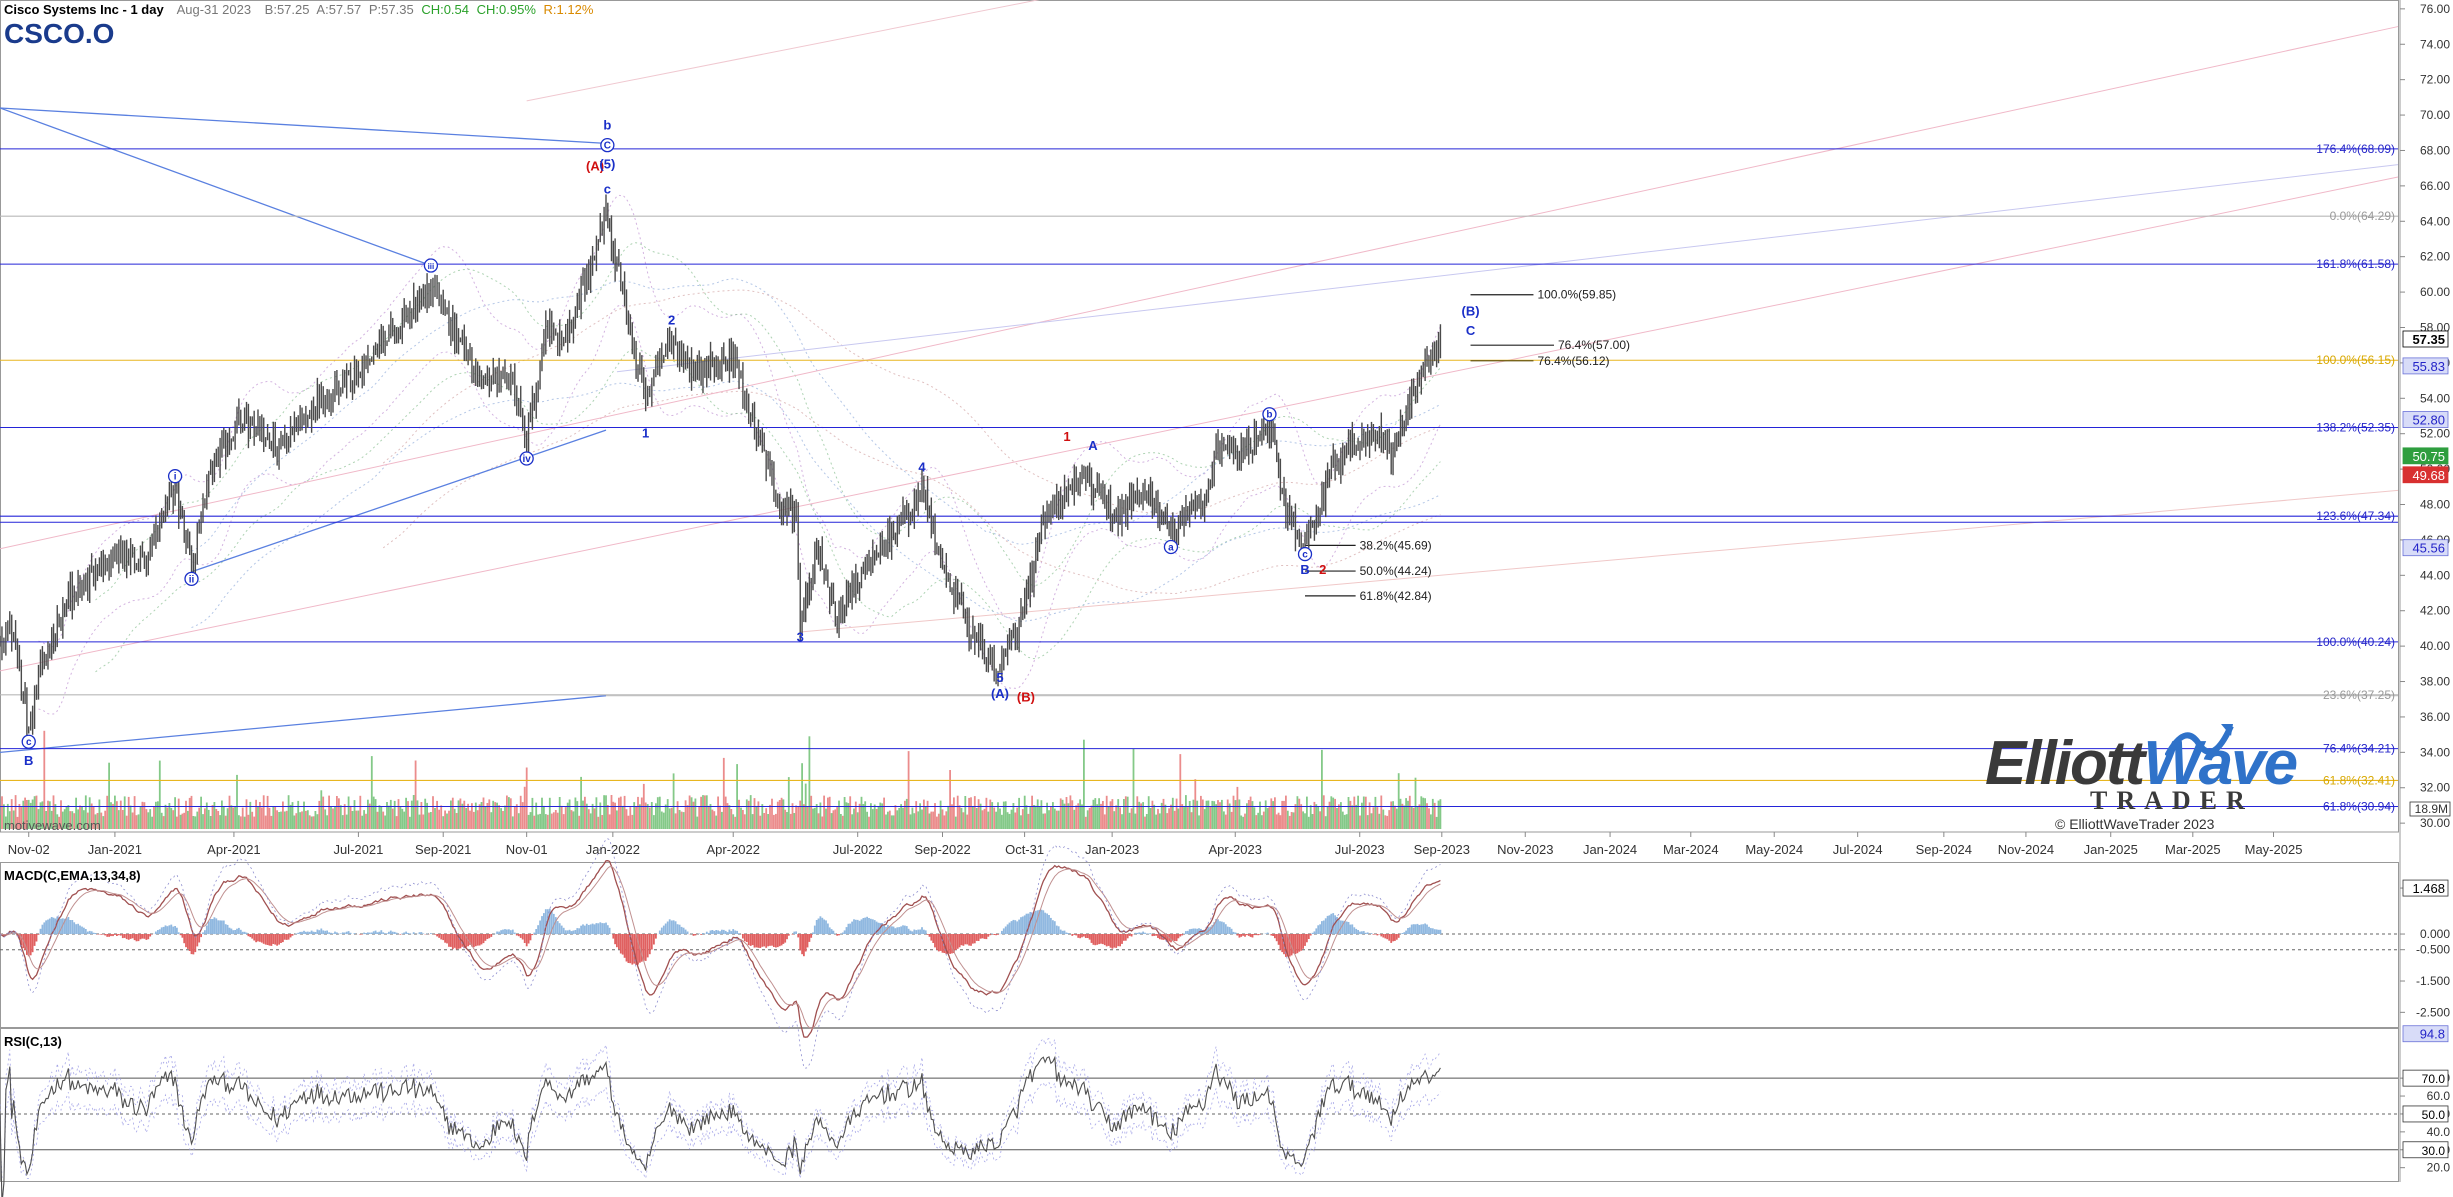 The image size is (2453, 1197). Describe the element at coordinates (2065, 763) in the screenshot. I see `logo-text-elliott: Elliott` at that location.